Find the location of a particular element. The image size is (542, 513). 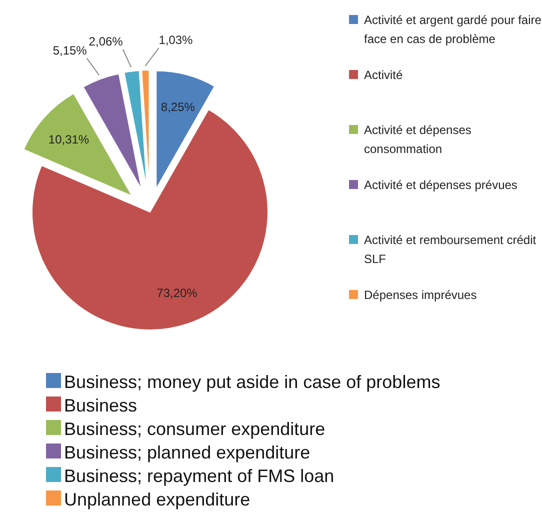

data-label: 1,03% is located at coordinates (176, 40).